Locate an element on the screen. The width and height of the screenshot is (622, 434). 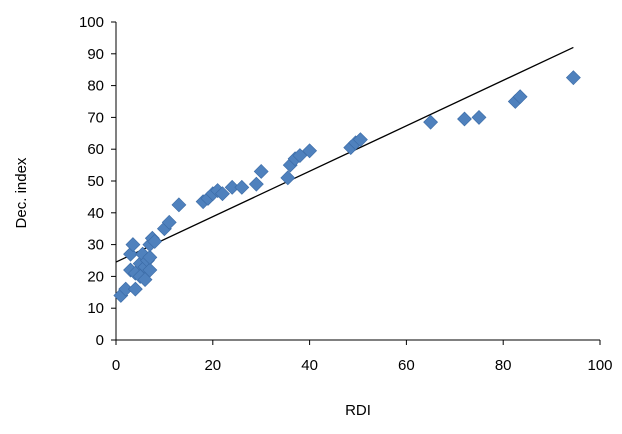
x-tick-label: 60 is located at coordinates (406, 365).